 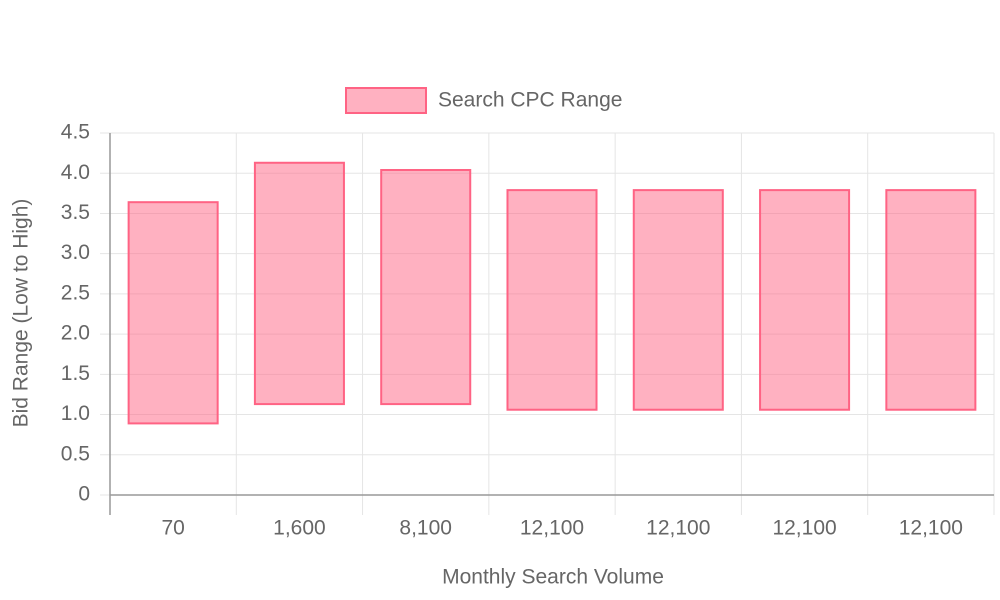 I want to click on x-tick-label: 8,100, so click(x=425, y=528).